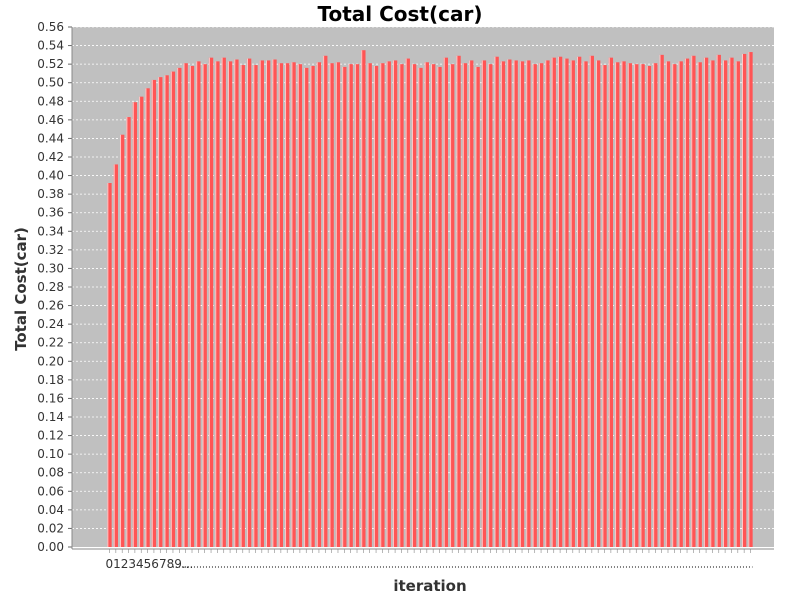 Image resolution: width=800 pixels, height=600 pixels. I want to click on y-tick-label: 0.10, so click(50, 454).